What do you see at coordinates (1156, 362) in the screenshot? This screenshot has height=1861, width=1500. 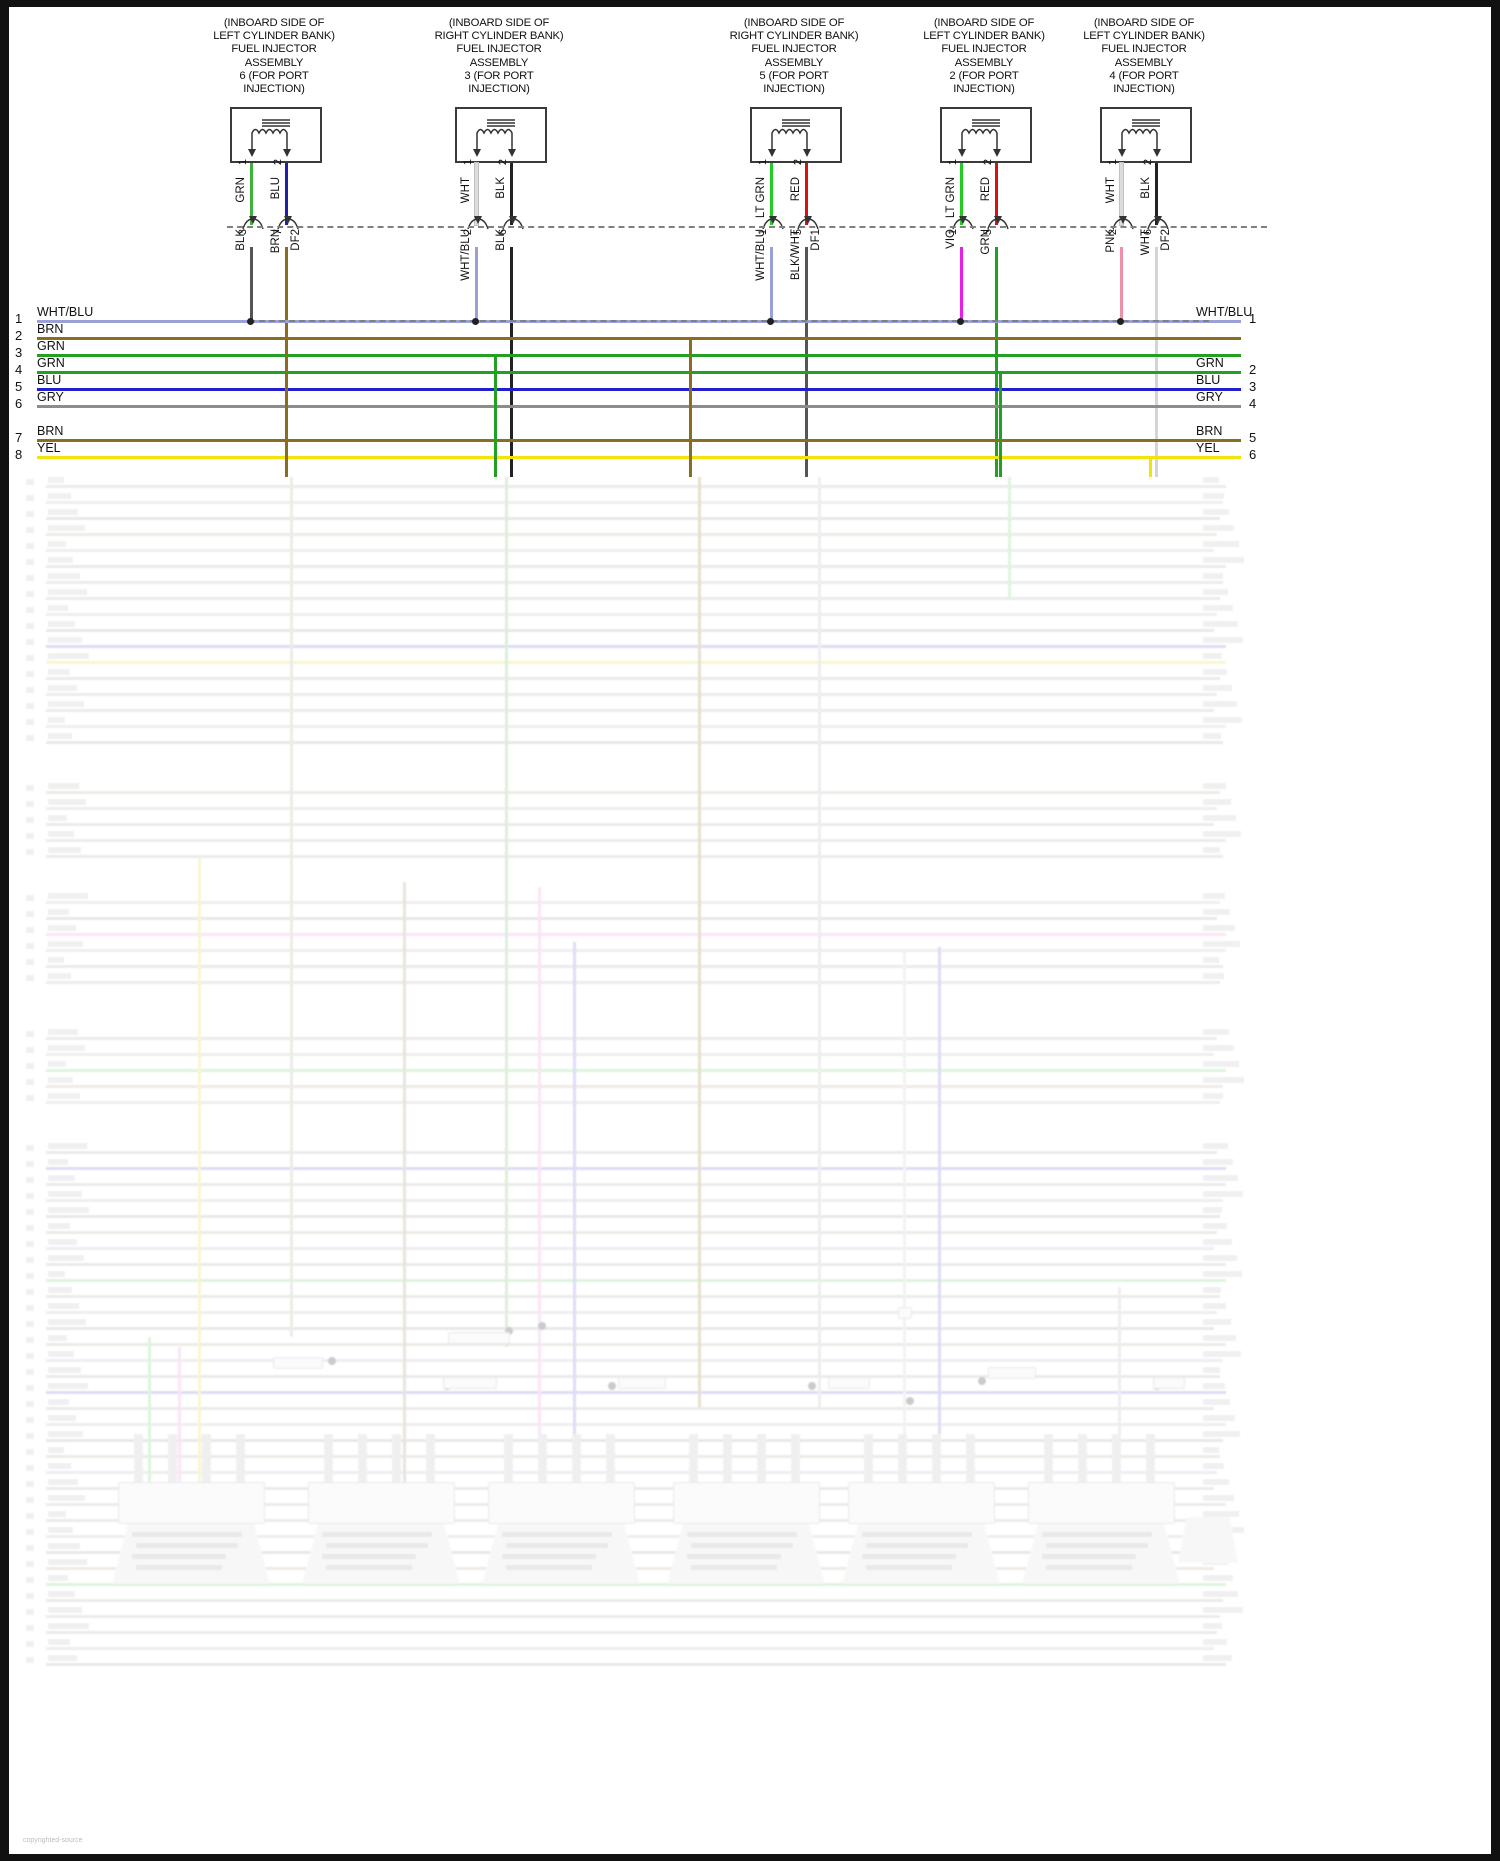 I see `run-wht-a4p2` at bounding box center [1156, 362].